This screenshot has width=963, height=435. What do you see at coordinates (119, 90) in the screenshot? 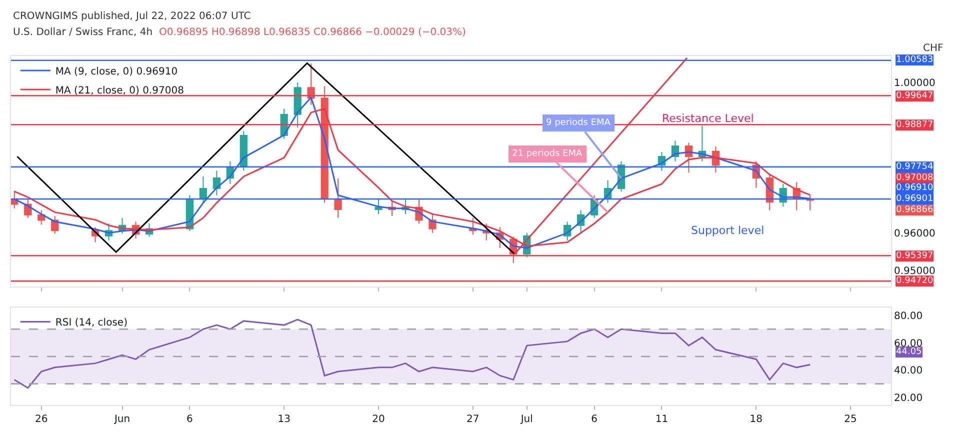
I see `legend-label: MA (21, close, 0) 0.97008` at bounding box center [119, 90].